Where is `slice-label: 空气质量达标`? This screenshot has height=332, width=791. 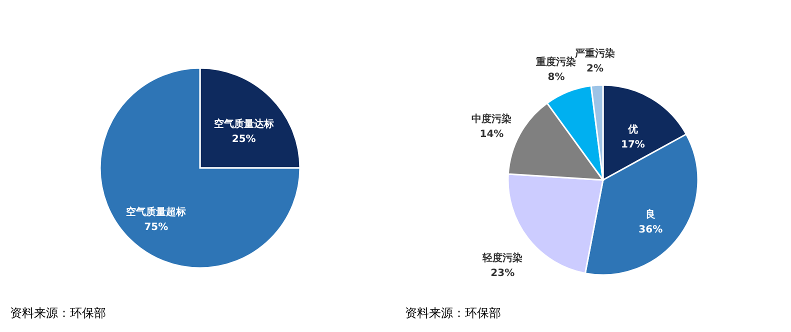
slice-label: 空气质量达标 is located at coordinates (244, 124).